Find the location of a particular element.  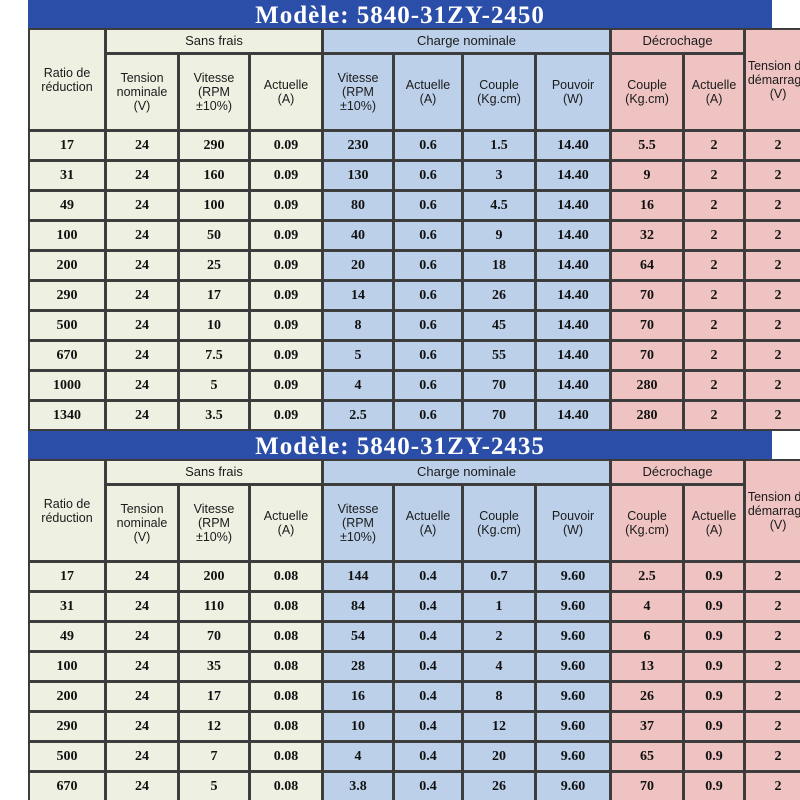

header-no-load-voltage: Tension nominale (V) is located at coordinates (142, 92).